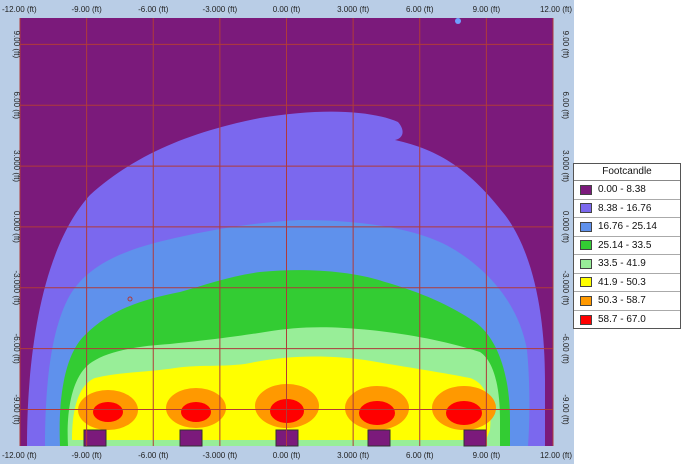 Image resolution: width=688 pixels, height=464 pixels. I want to click on legend-item: 16.76 - 25.14, so click(627, 227).